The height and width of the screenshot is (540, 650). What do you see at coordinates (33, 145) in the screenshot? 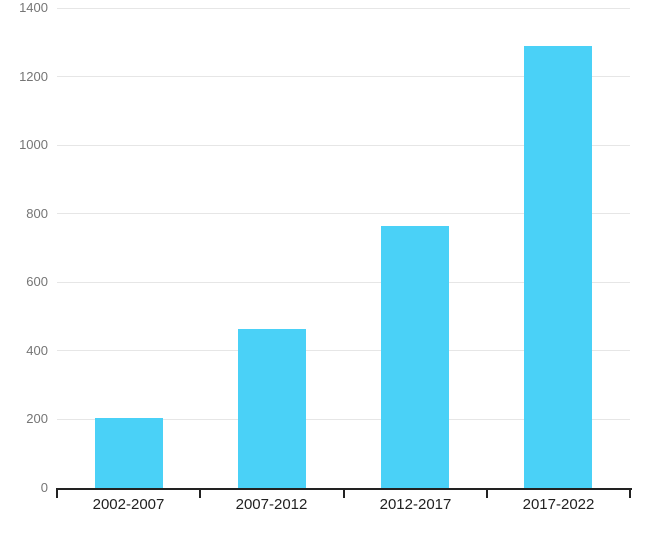
I see `y-axis-tick-label: 1000` at bounding box center [33, 145].